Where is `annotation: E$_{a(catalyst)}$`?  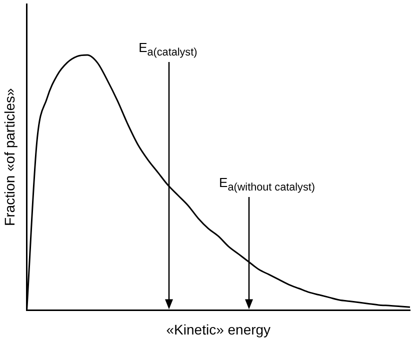
annotation: E$_{a(catalyst)}$ is located at coordinates (168, 49).